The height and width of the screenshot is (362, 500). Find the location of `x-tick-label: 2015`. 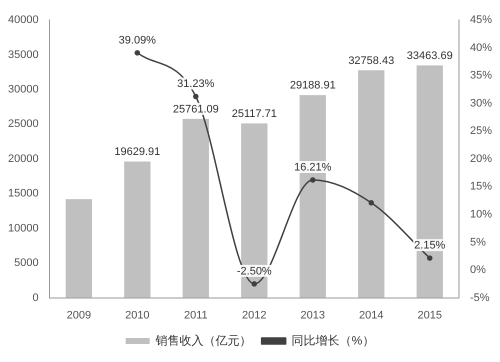

x-tick-label: 2015 is located at coordinates (430, 315).